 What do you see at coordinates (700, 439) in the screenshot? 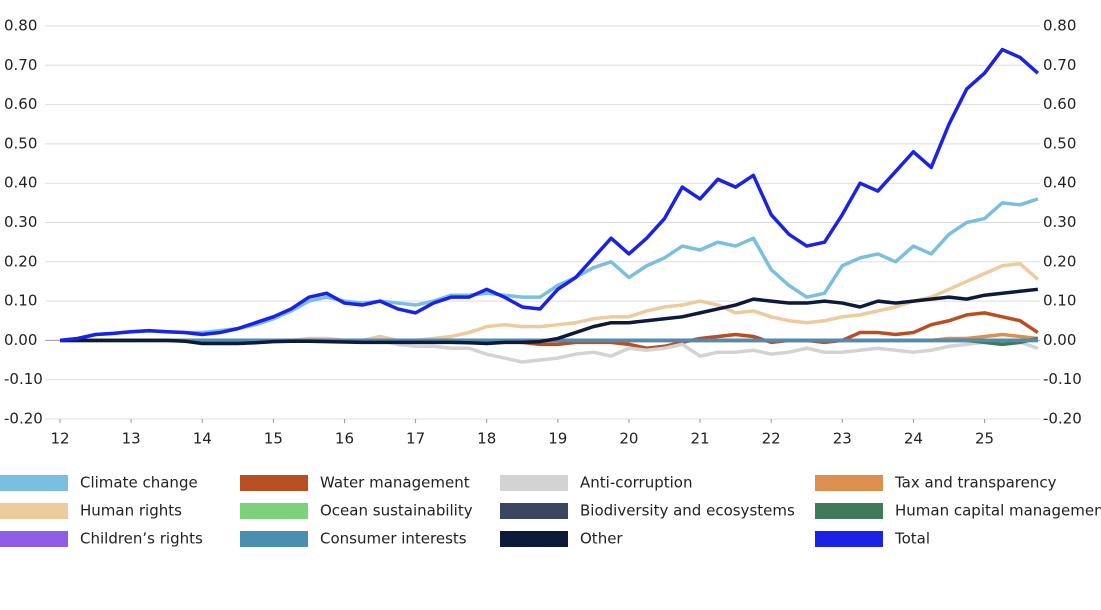
I see `x-tick-label: 21` at bounding box center [700, 439].